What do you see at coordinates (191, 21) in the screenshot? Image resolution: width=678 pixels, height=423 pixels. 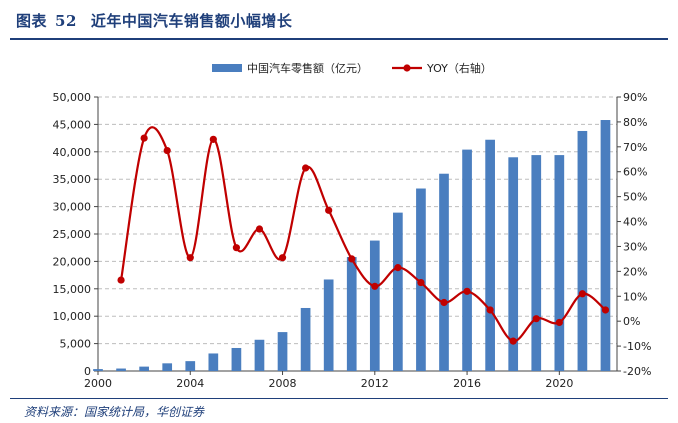 I see `figure-title-text: 近年中国汽车销售额小幅增长` at bounding box center [191, 21].